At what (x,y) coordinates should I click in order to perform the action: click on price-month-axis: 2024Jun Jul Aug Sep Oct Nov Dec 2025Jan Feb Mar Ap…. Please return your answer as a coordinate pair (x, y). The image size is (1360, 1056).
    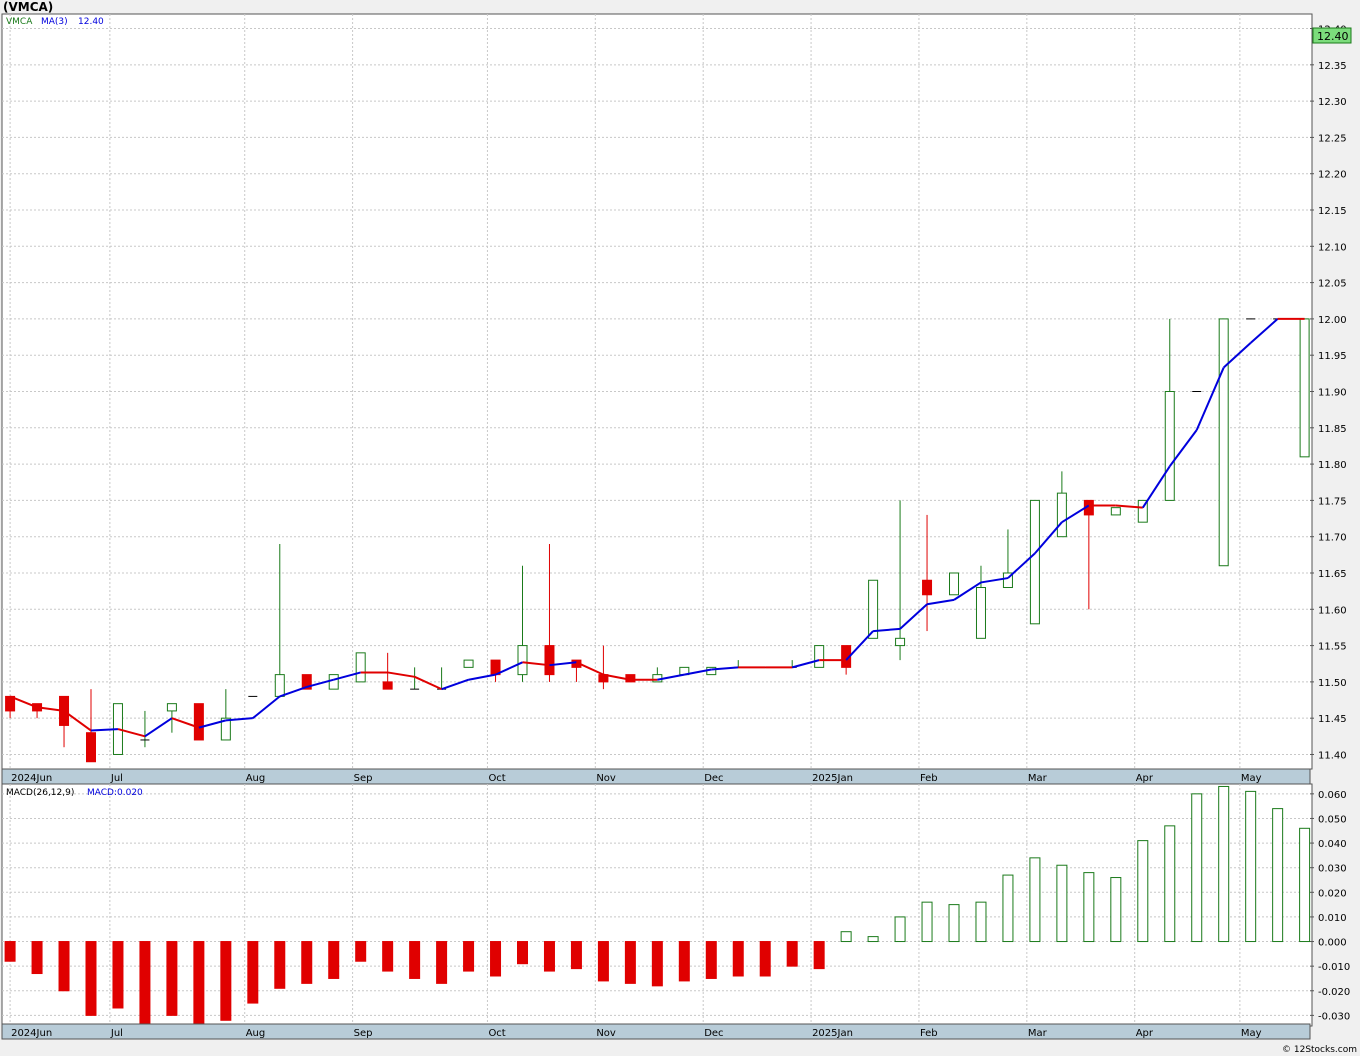
    Looking at the image, I should click on (656, 776).